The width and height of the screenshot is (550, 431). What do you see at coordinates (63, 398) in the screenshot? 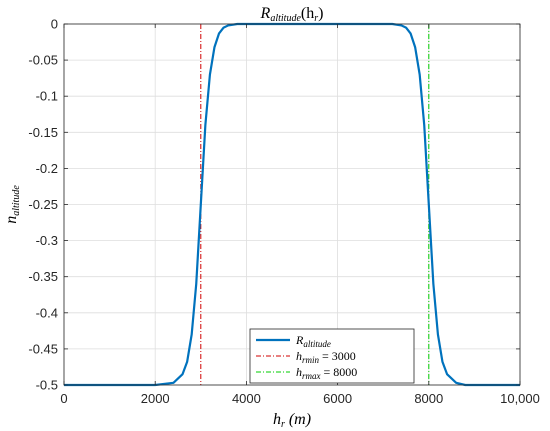
I see `x-tick-label: 0` at bounding box center [63, 398].